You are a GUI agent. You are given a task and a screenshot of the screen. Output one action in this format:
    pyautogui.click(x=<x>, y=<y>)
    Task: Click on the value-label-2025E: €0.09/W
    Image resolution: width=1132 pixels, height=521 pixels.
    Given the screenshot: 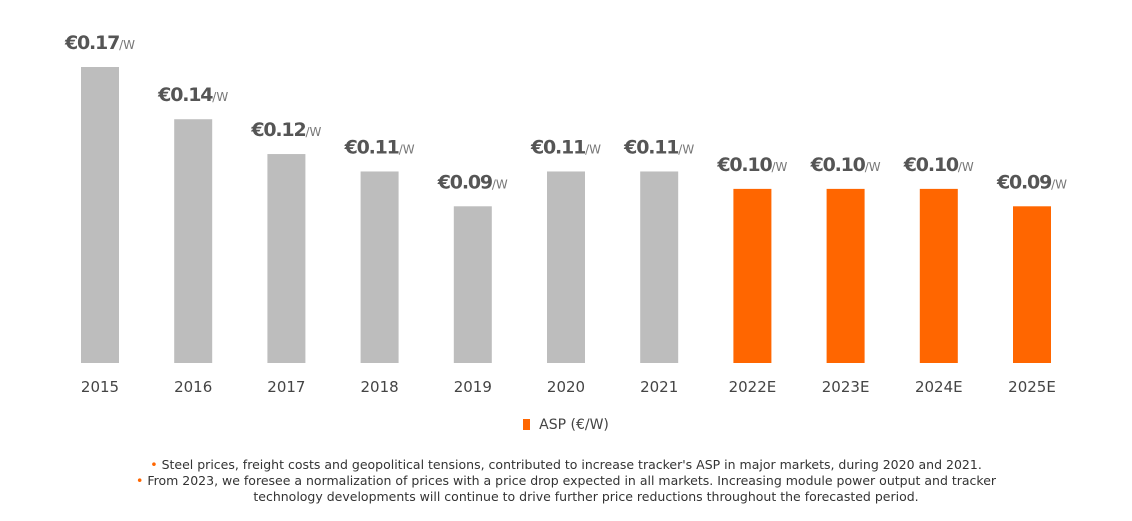 What is the action you would take?
    pyautogui.click(x=1031, y=182)
    